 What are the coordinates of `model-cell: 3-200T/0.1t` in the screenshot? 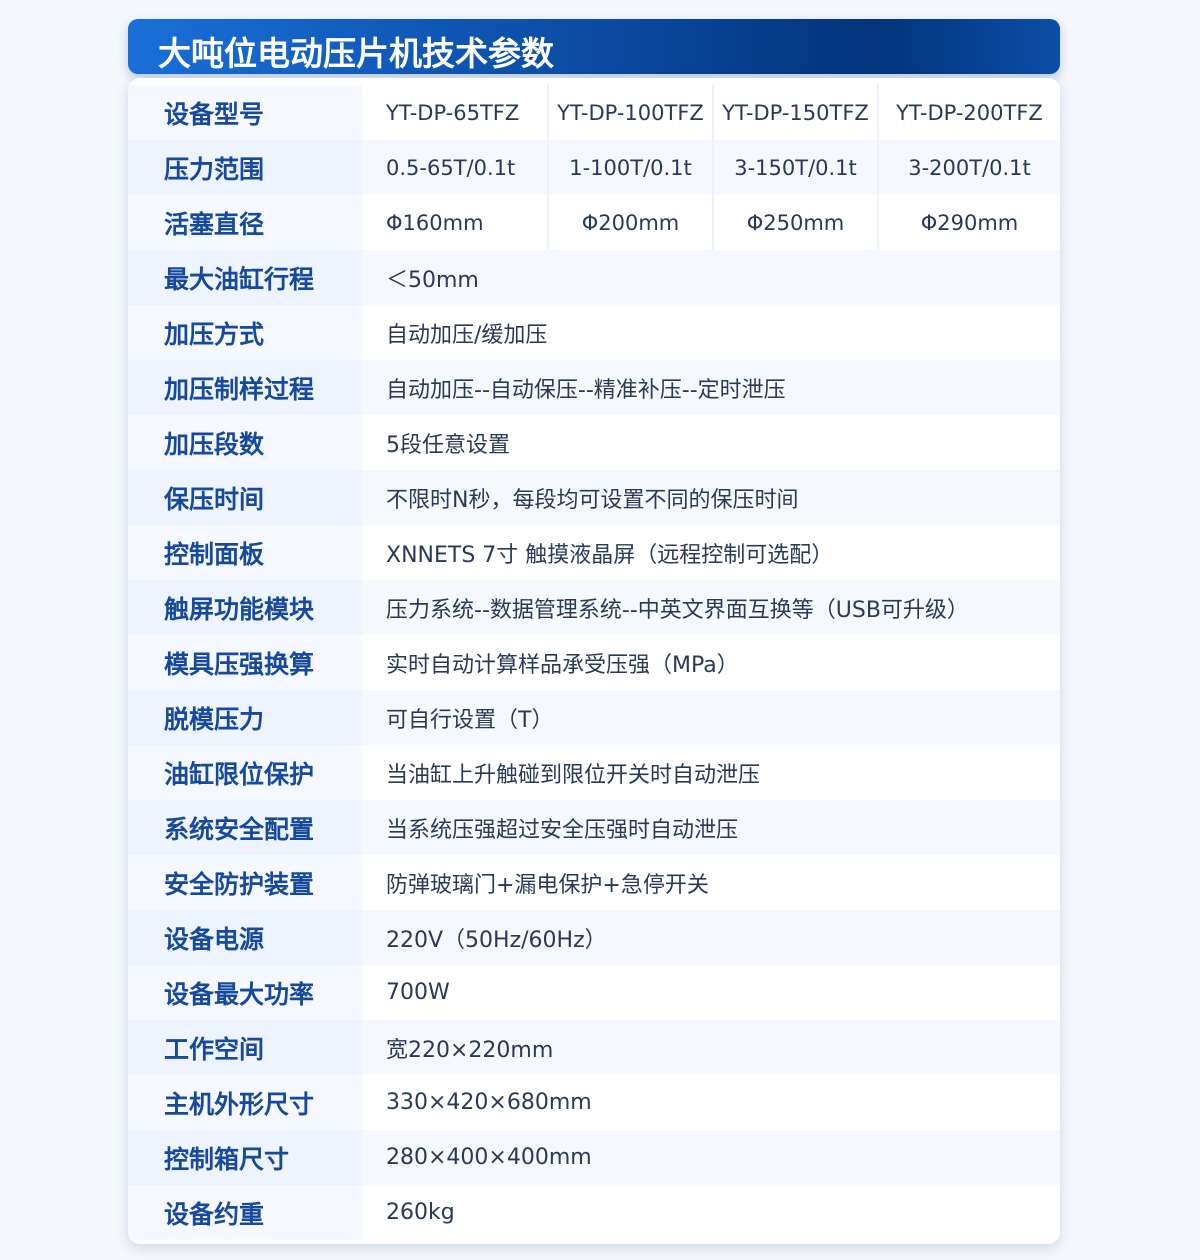 It's located at (968, 167).